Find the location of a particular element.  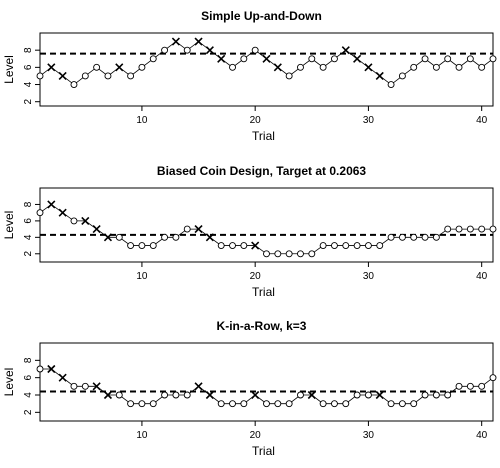

chart-title: Simple Up-and-Down is located at coordinates (261, 16).